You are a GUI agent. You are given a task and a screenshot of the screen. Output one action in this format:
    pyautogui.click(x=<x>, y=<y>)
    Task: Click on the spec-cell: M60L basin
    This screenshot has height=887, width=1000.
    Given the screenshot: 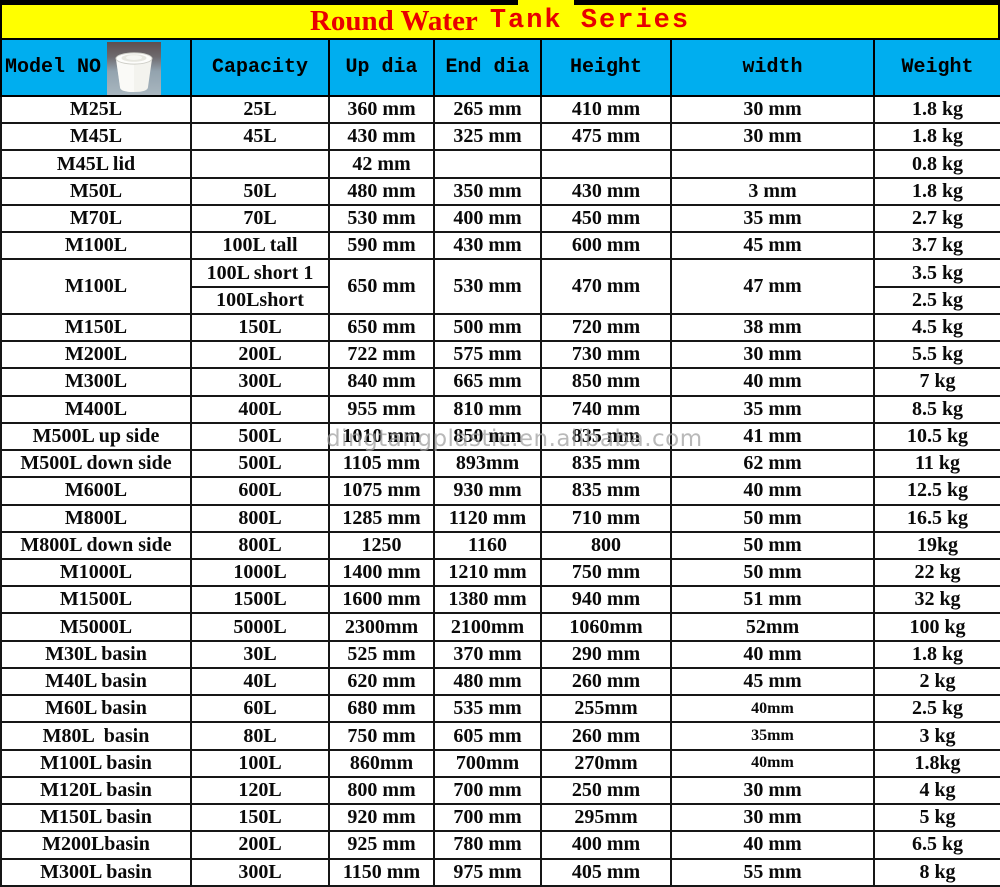 What is the action you would take?
    pyautogui.click(x=96, y=709)
    